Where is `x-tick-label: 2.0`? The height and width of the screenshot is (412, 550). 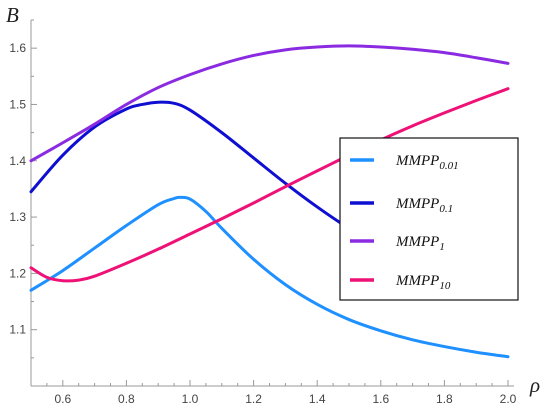 x-tick-label: 2.0 is located at coordinates (508, 399).